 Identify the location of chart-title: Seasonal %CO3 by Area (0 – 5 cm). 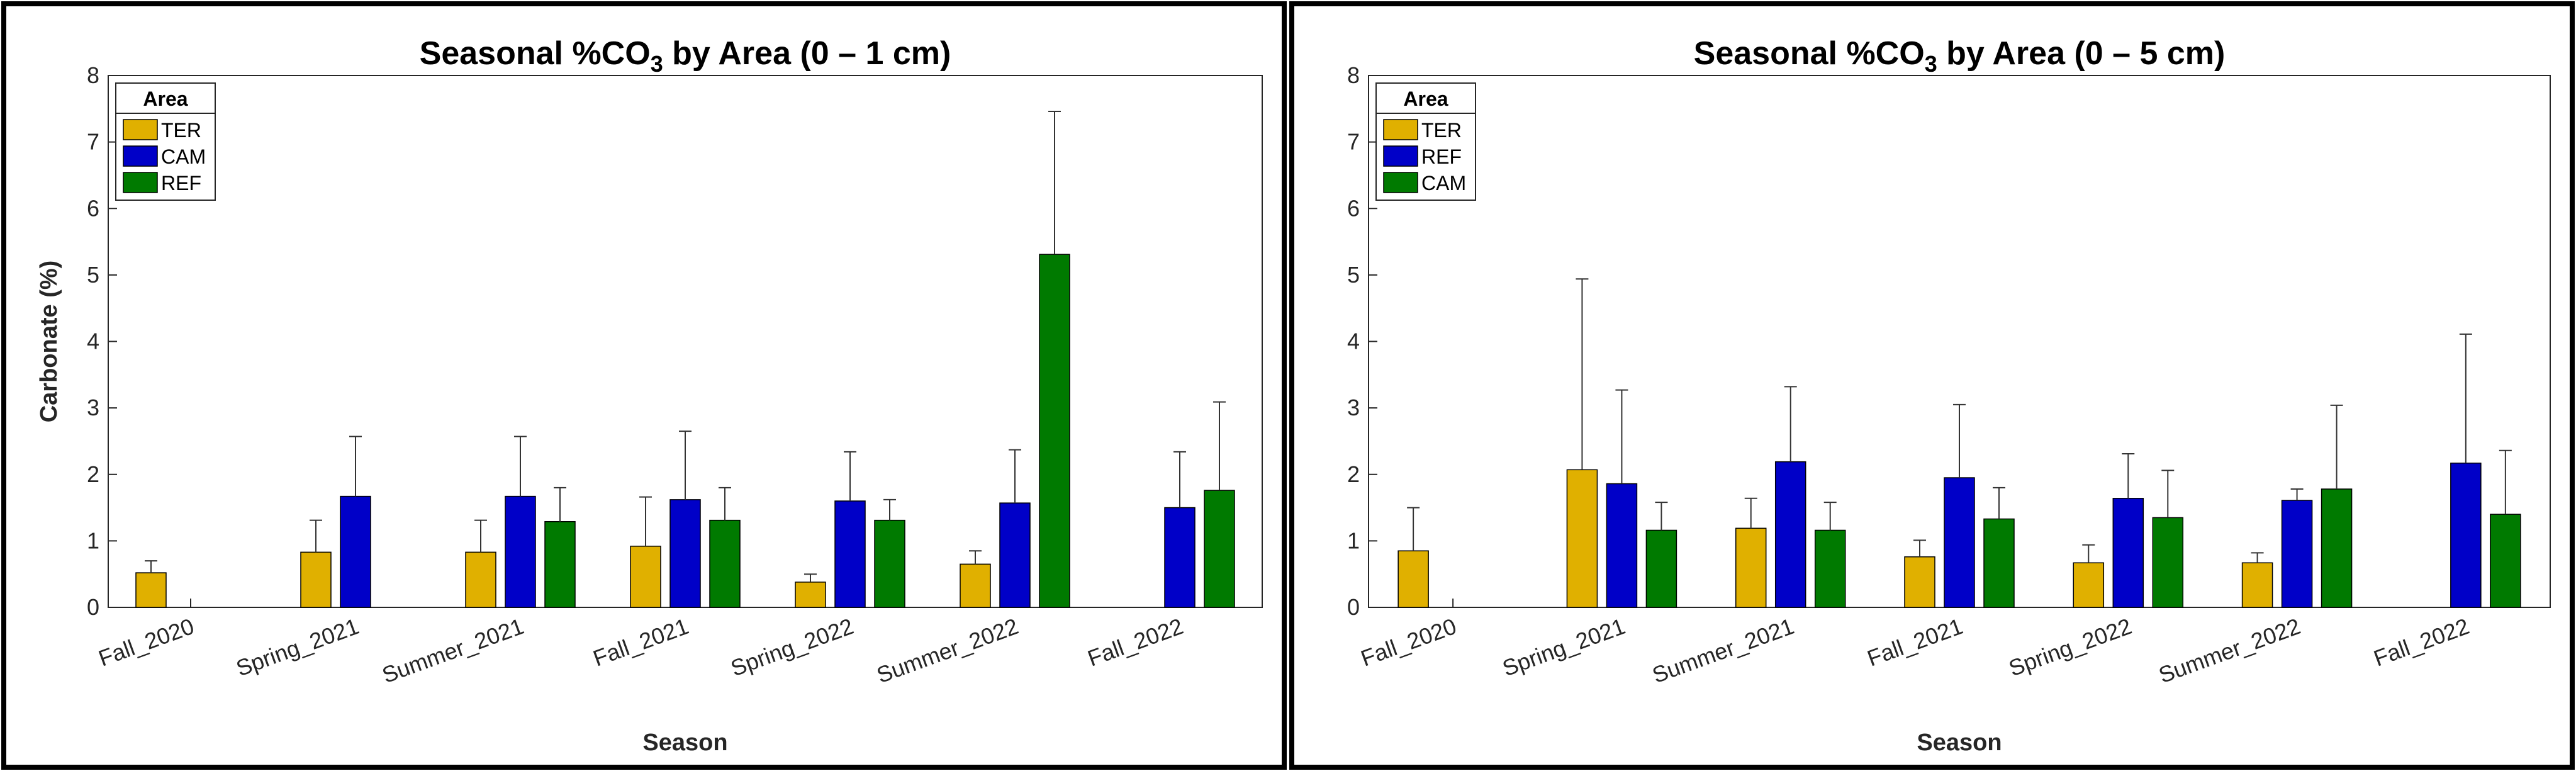
(1960, 56).